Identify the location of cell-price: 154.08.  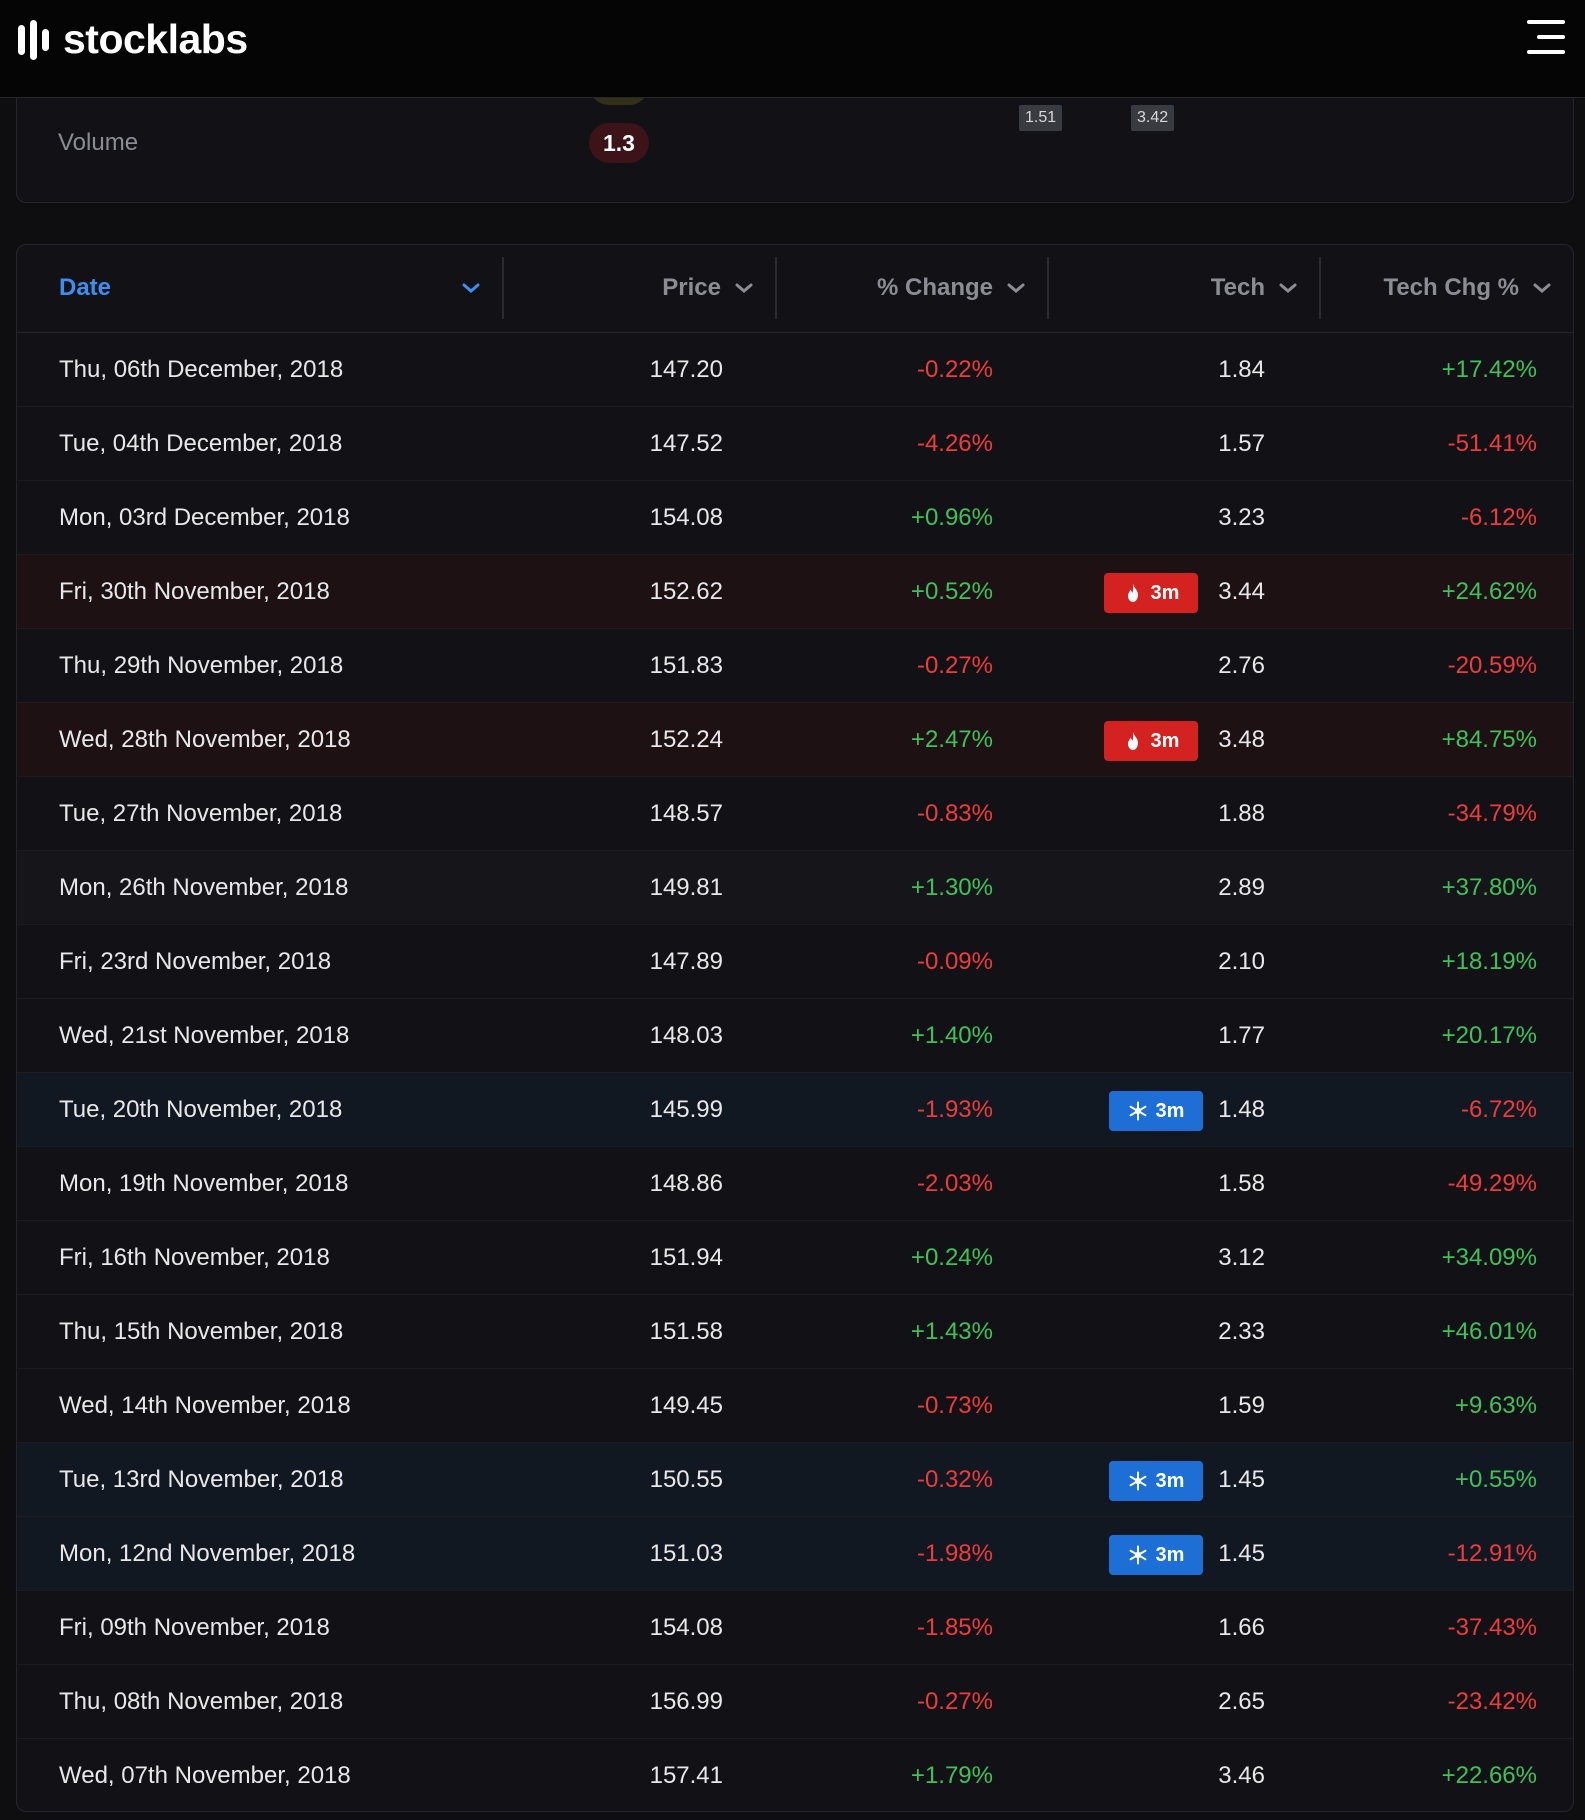
(686, 1627).